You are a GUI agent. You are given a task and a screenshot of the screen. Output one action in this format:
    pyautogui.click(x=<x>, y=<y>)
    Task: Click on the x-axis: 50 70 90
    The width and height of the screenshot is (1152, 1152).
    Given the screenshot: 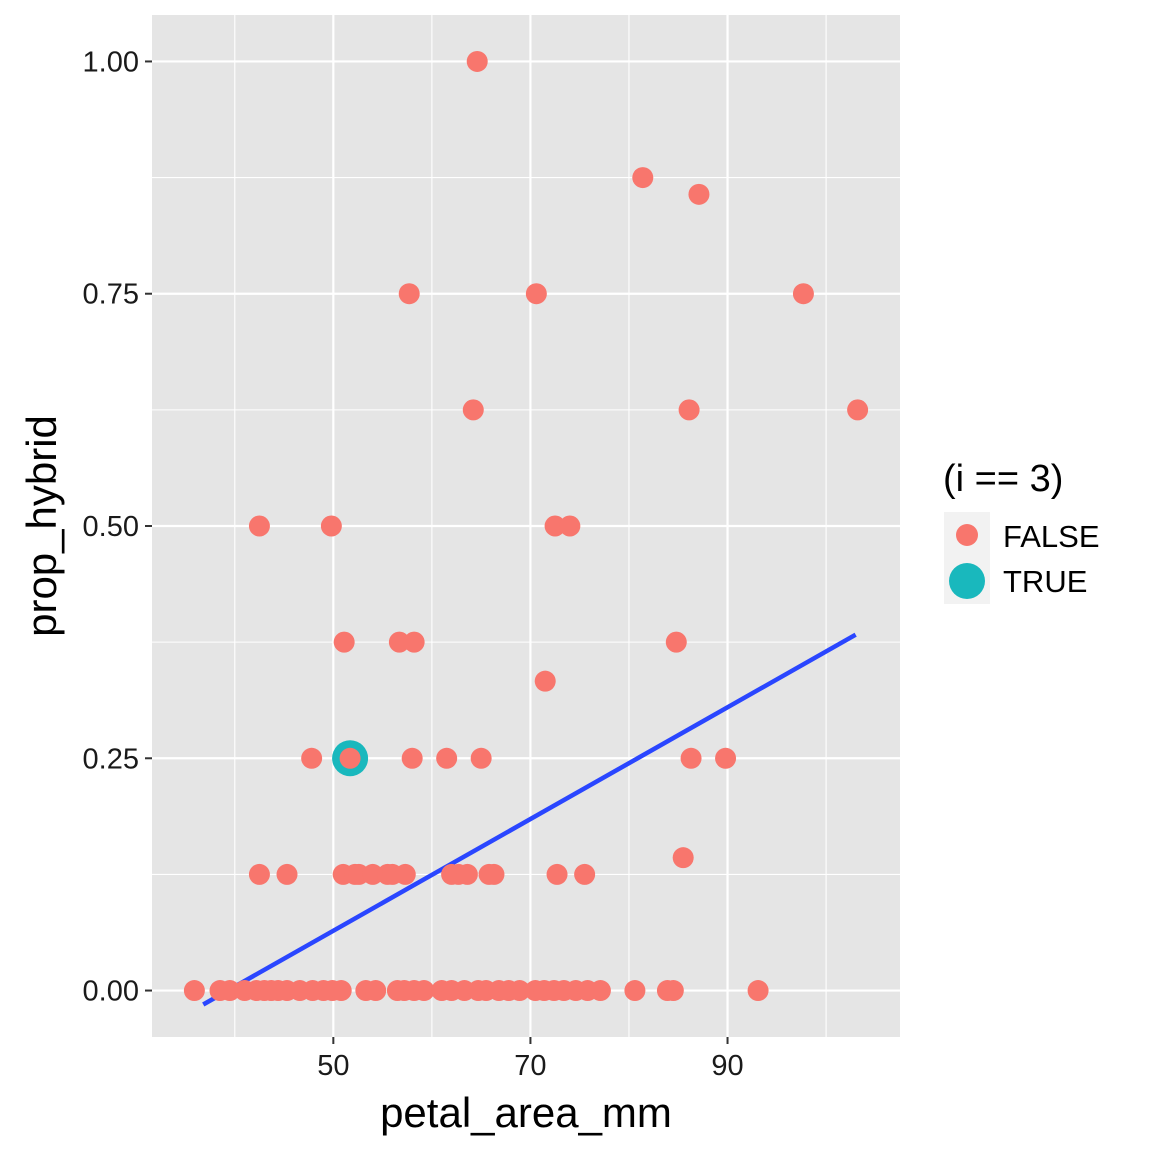 What is the action you would take?
    pyautogui.click(x=530, y=1059)
    